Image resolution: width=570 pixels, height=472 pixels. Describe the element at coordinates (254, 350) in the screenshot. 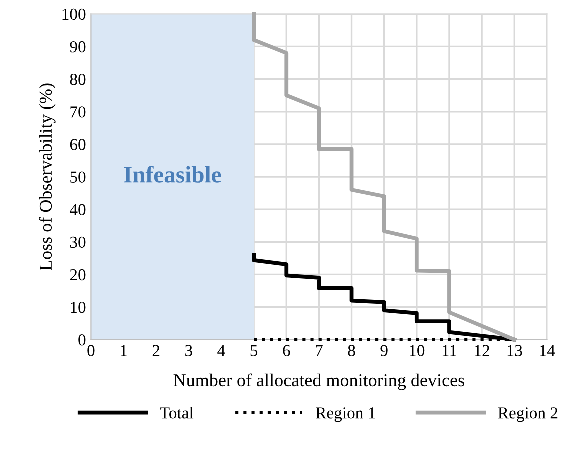

I see `x-tick-label: 5` at that location.